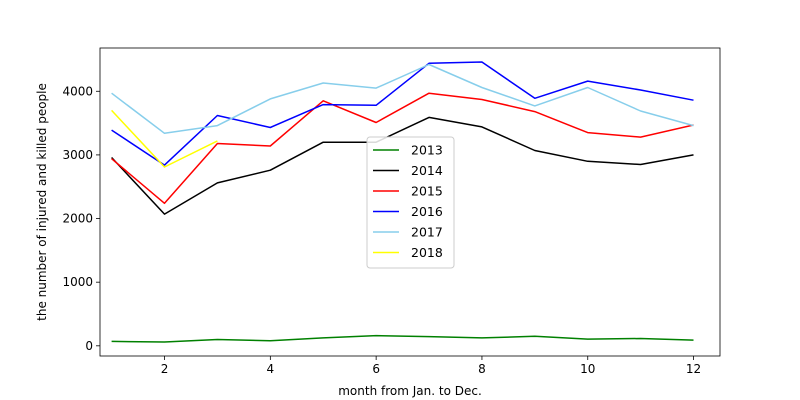  Describe the element at coordinates (427, 170) in the screenshot. I see `legend-entry: 2014` at that location.